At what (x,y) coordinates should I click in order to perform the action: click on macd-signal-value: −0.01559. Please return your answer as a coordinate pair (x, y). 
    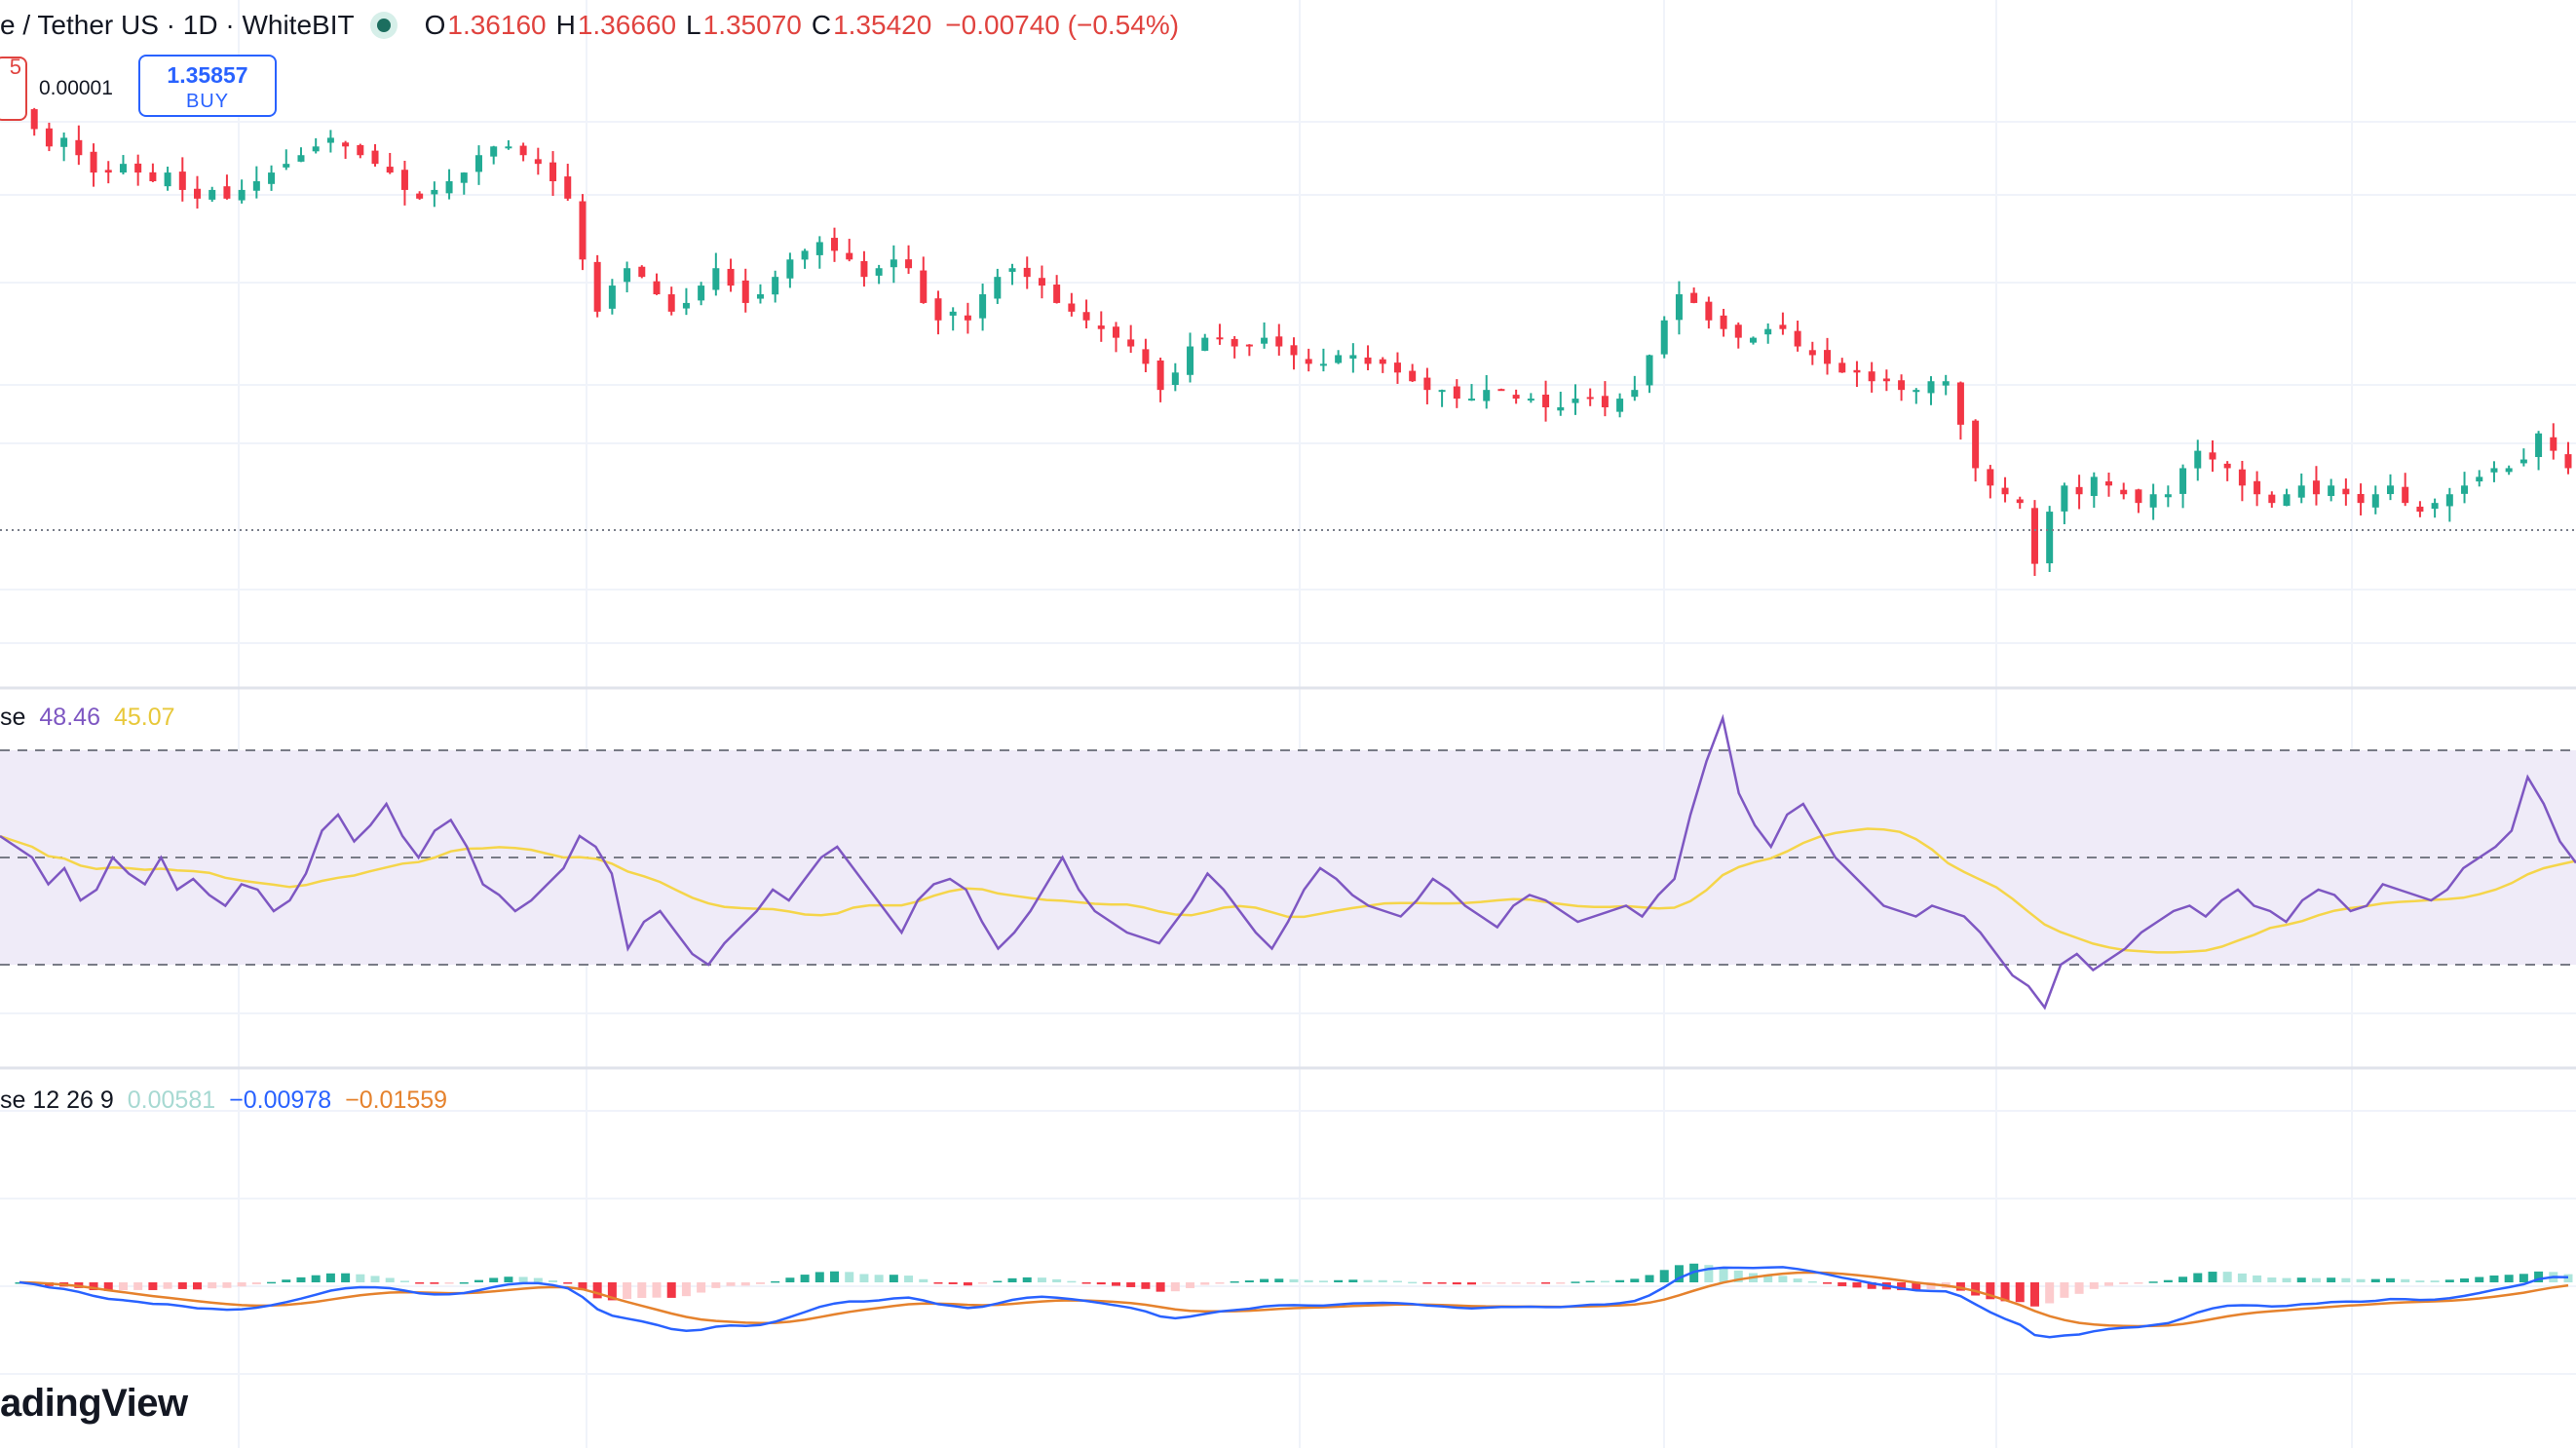
    Looking at the image, I should click on (396, 1100).